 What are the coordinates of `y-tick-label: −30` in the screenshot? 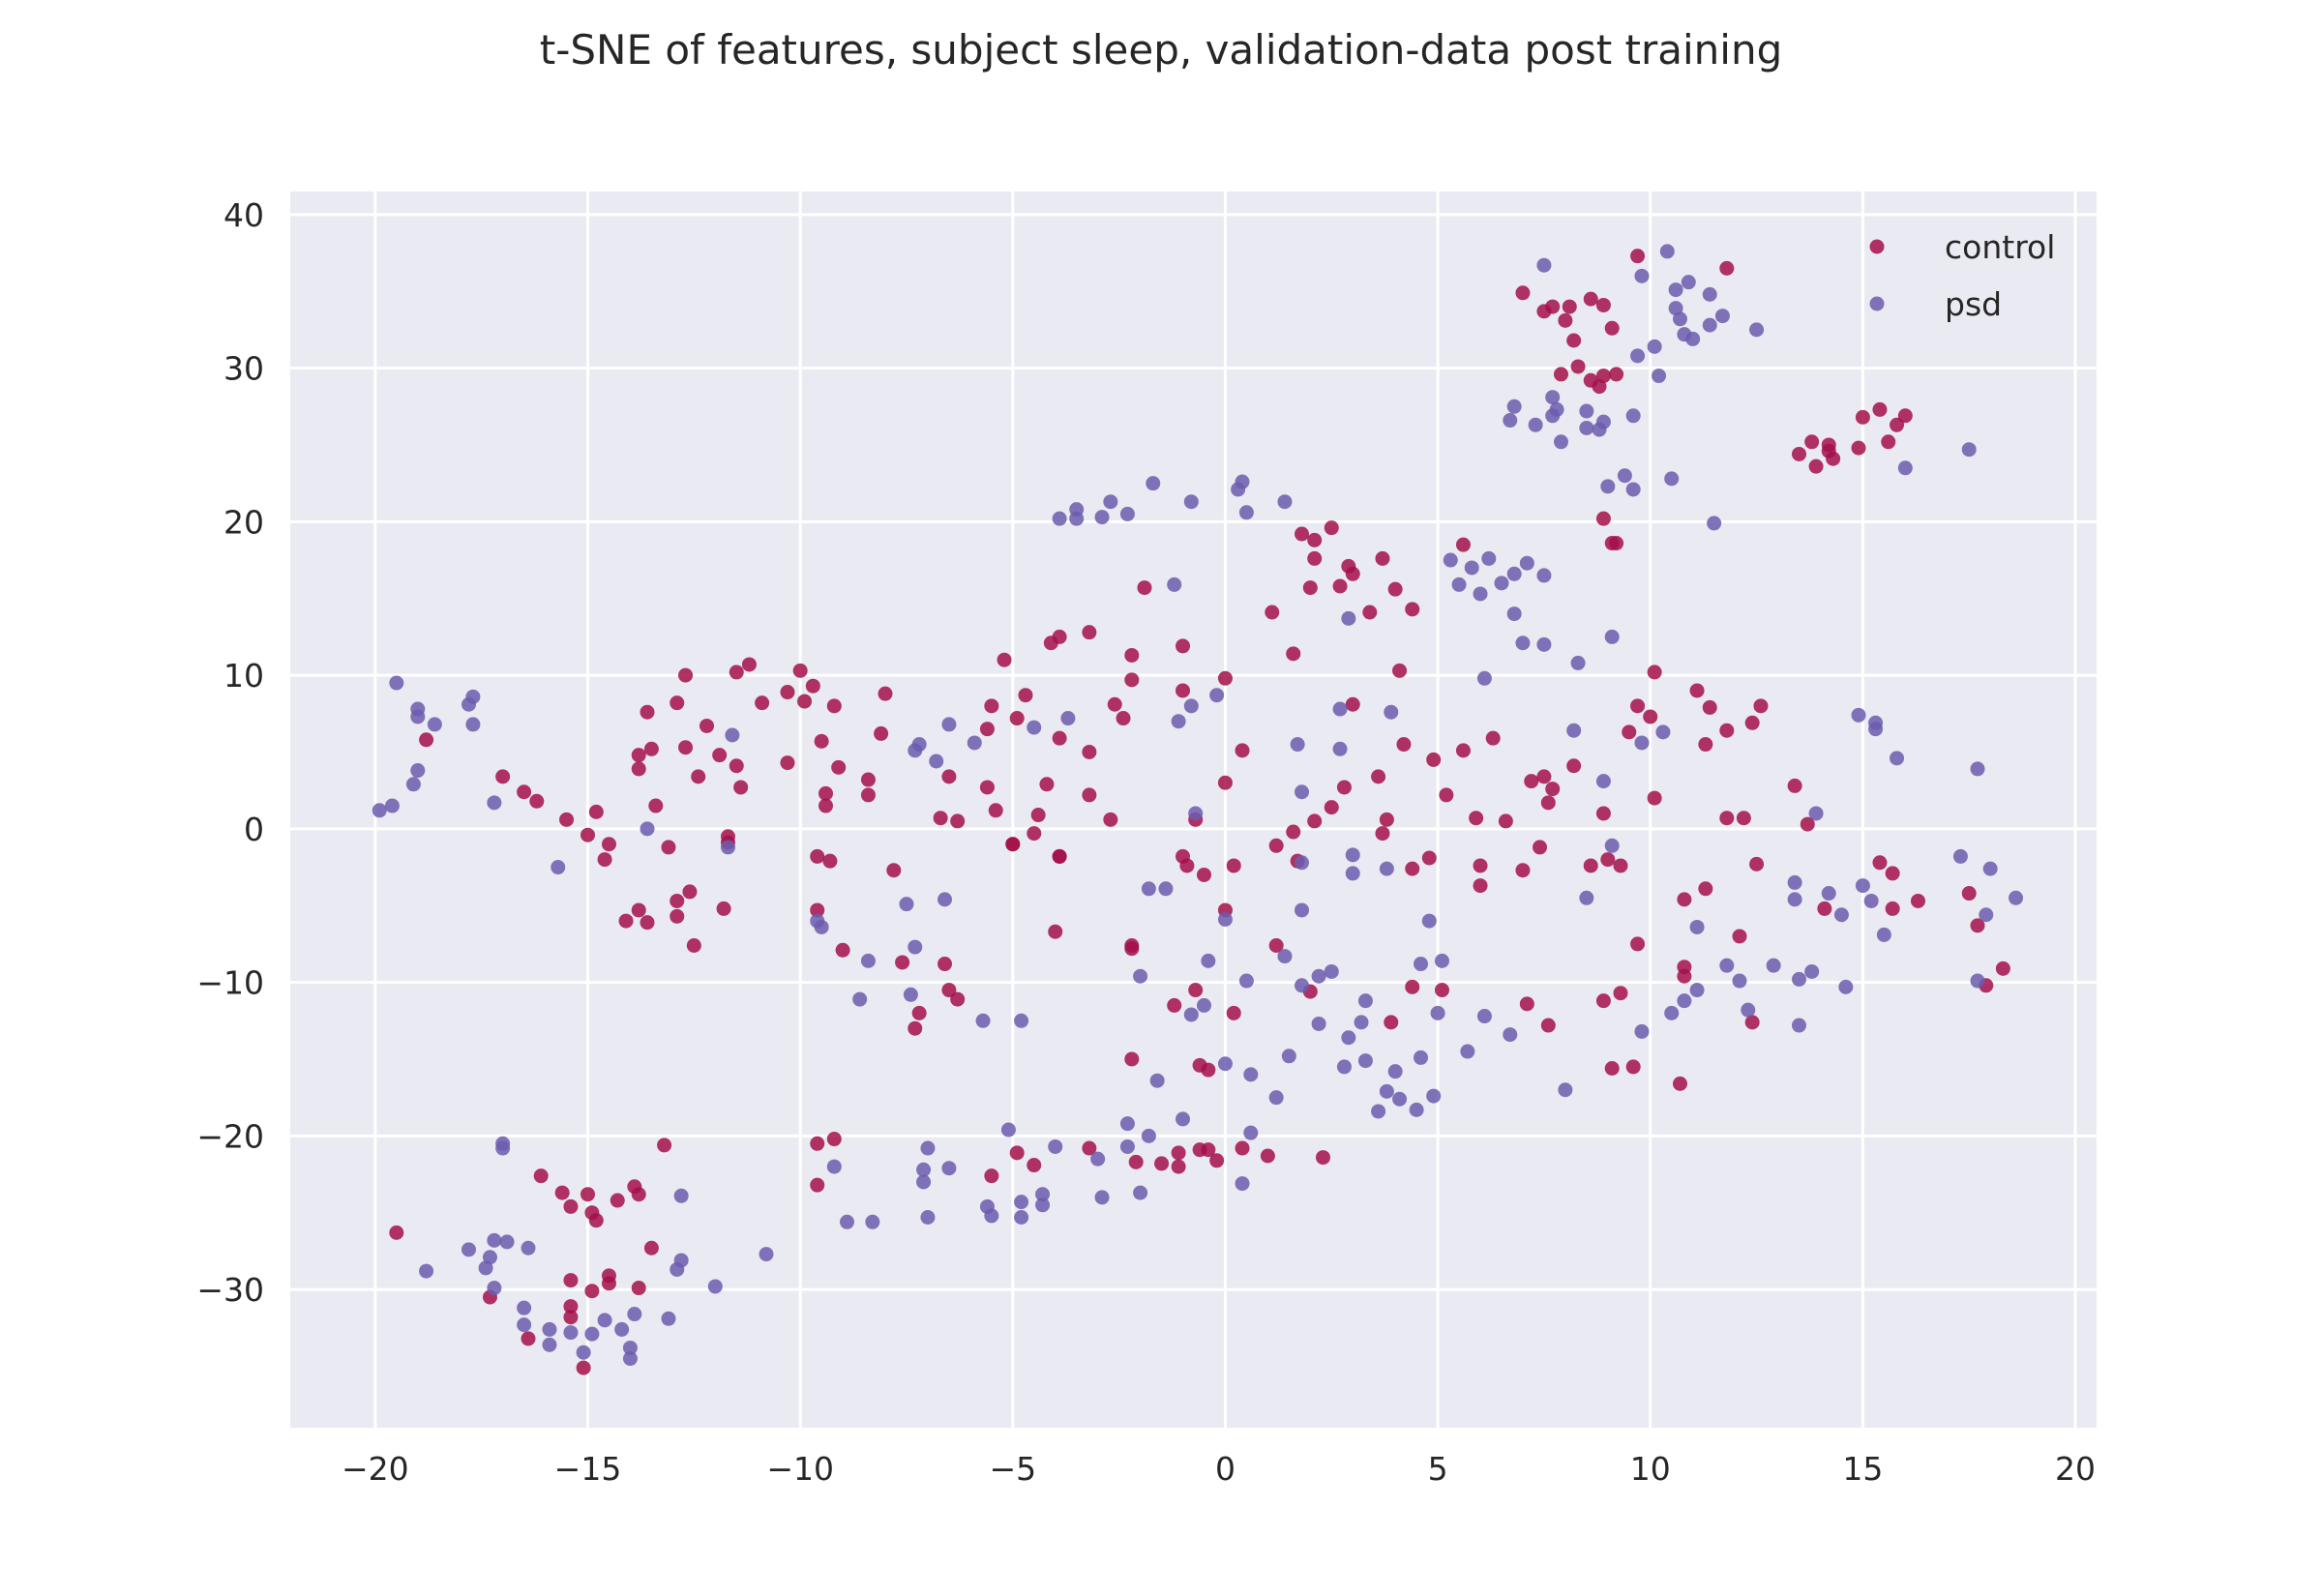 It's located at (230, 1290).